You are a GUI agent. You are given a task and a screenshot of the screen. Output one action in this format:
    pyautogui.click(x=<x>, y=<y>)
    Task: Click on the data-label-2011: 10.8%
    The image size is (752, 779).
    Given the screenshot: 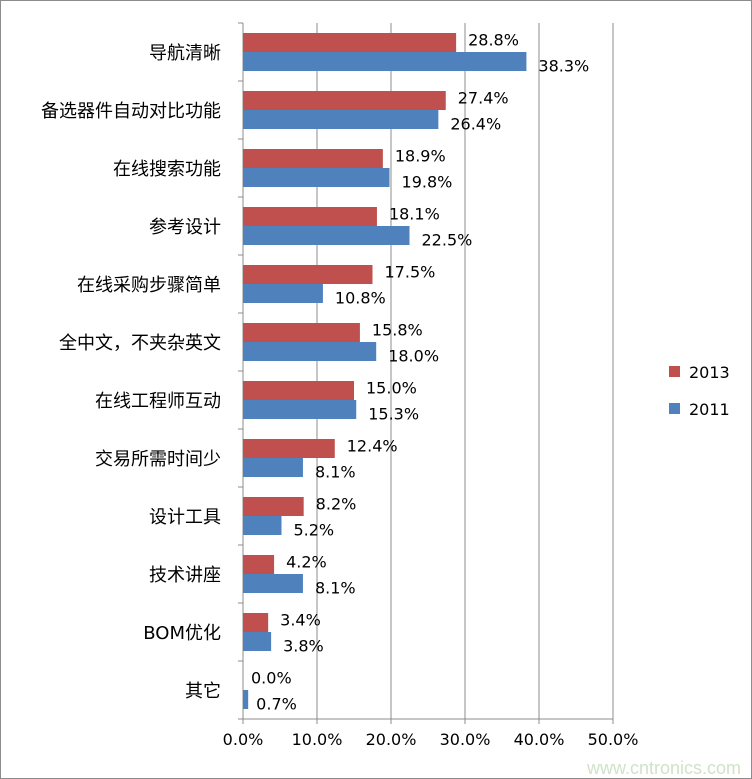 What is the action you would take?
    pyautogui.click(x=360, y=298)
    